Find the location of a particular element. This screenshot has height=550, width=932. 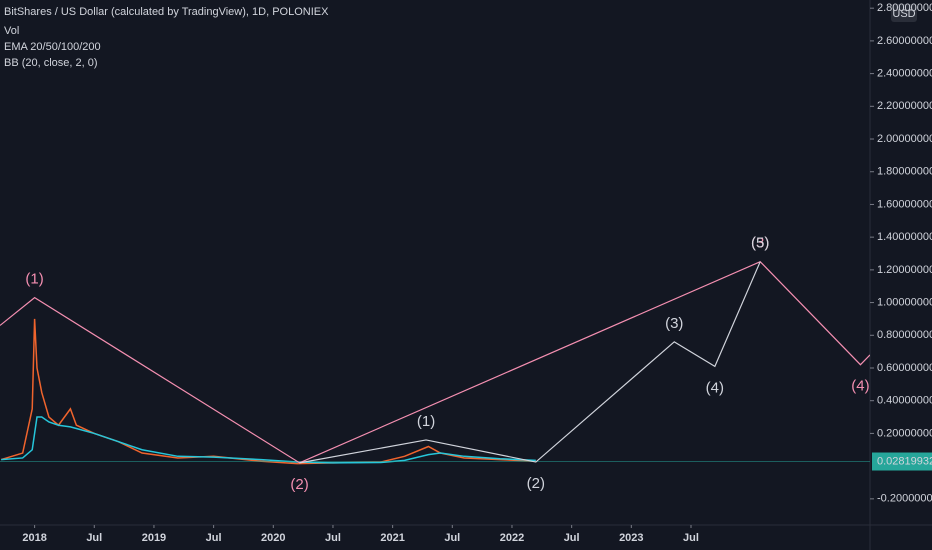

y-tick-label: 0.20000000 is located at coordinates (904, 433).